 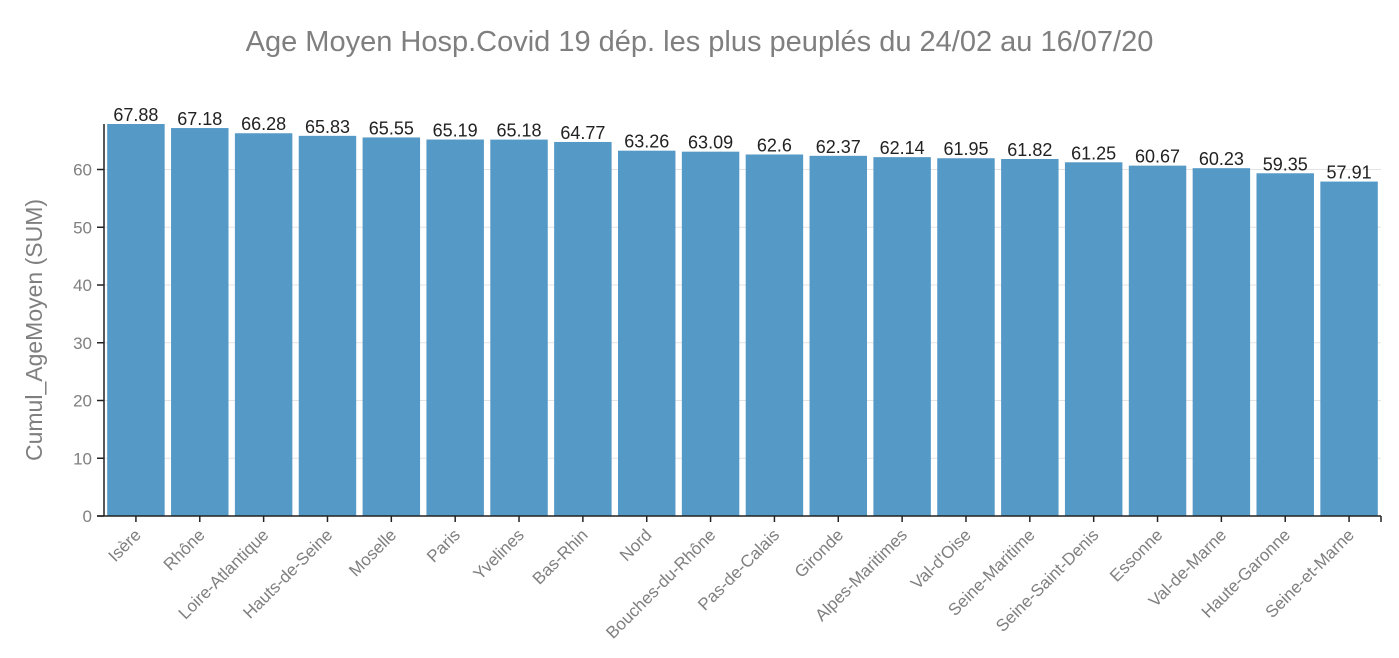 I want to click on y-axis-title: Cumul_AgeMoyen (SUM), so click(x=34, y=330).